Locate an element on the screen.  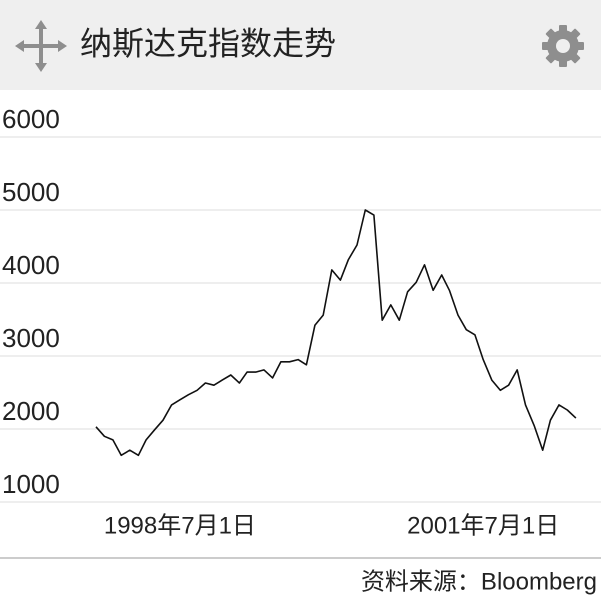
move-icon is located at coordinates (41, 46).